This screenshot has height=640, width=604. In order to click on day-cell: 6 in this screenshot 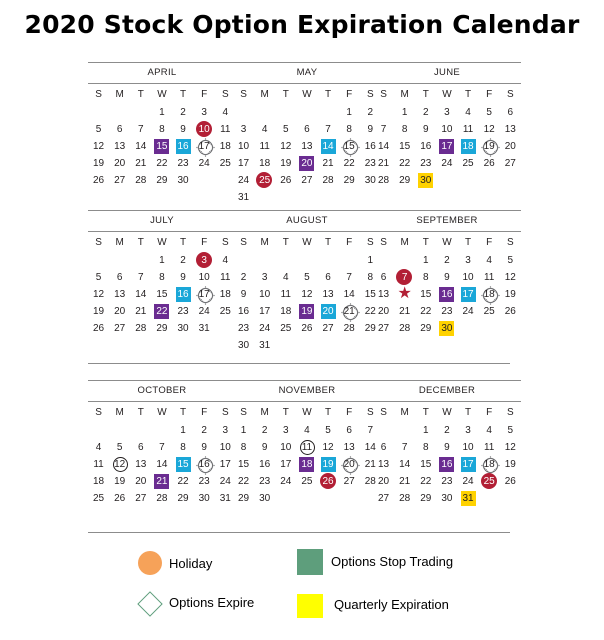, I will do `click(383, 447)`.